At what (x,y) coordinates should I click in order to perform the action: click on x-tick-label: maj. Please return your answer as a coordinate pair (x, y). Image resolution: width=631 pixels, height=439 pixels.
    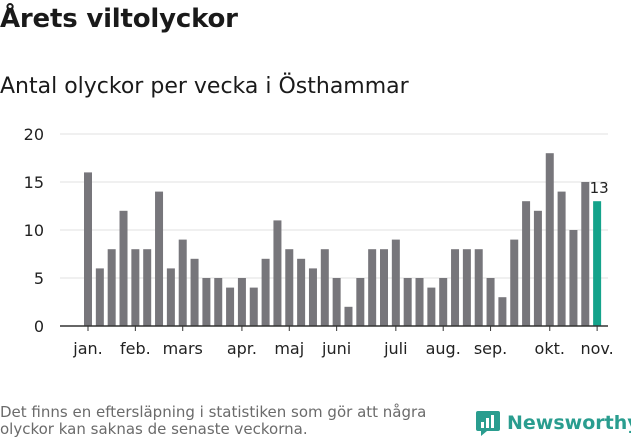
    Looking at the image, I should click on (289, 348).